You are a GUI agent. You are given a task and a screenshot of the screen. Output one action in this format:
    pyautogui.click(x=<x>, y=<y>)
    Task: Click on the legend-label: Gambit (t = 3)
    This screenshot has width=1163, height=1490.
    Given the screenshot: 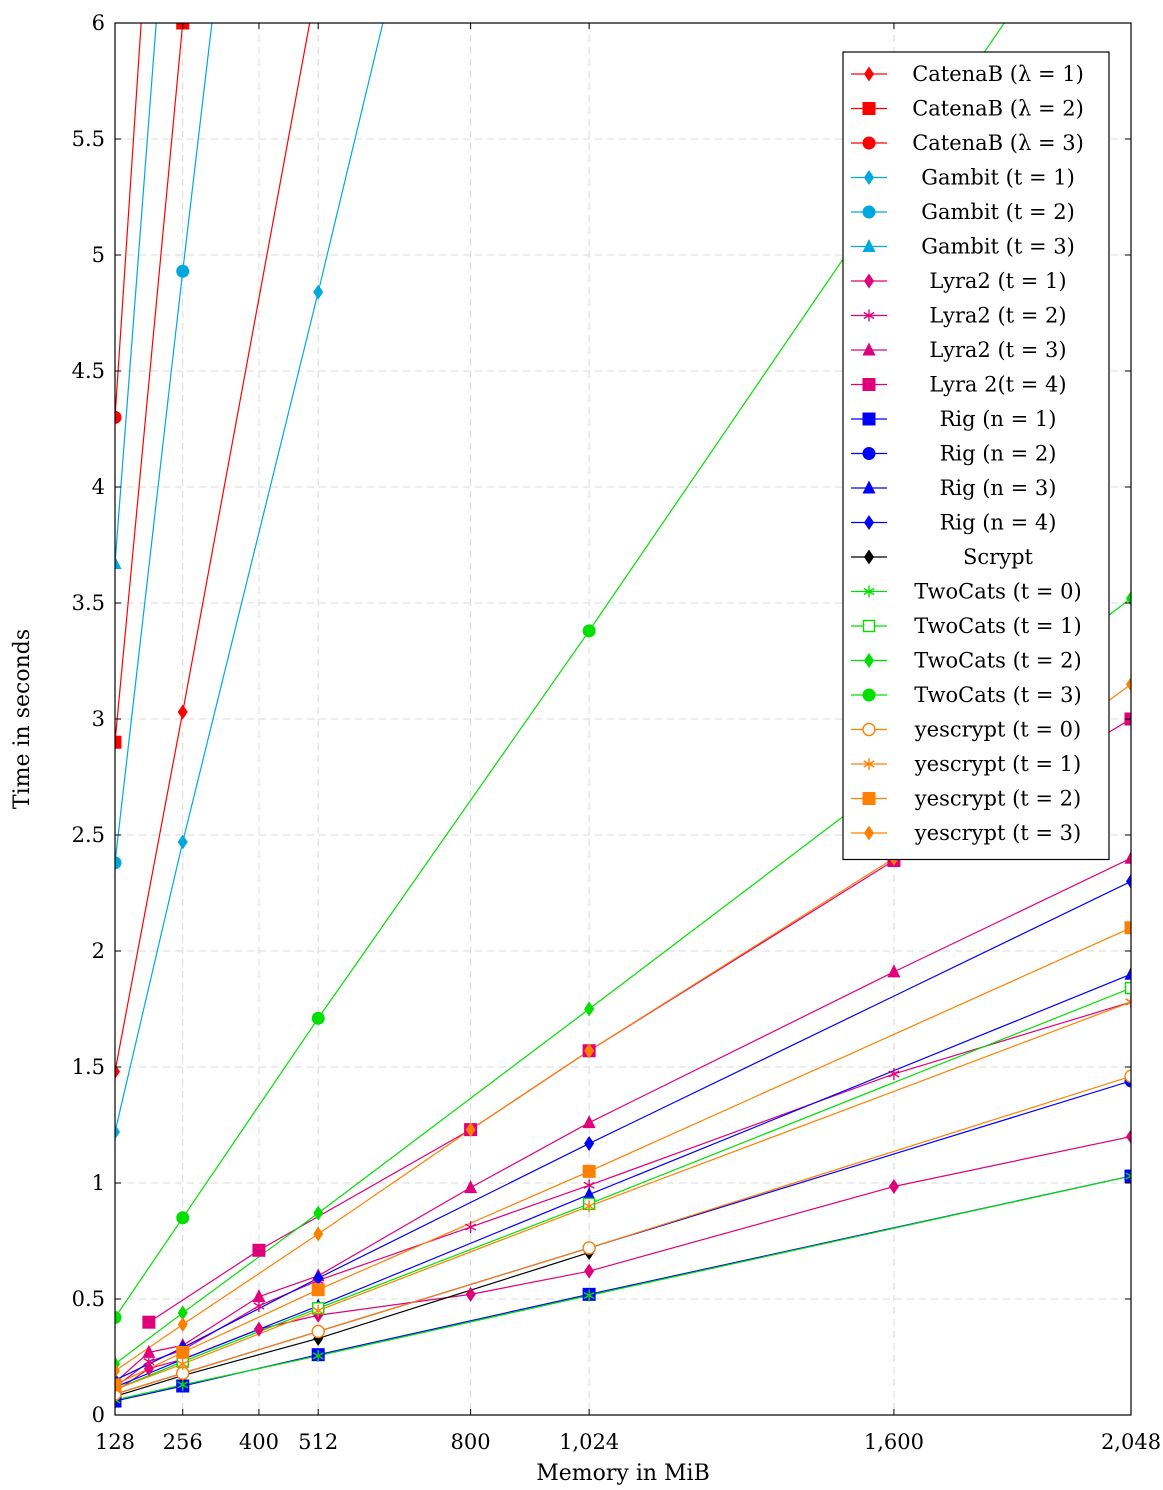 What is the action you would take?
    pyautogui.click(x=998, y=247)
    